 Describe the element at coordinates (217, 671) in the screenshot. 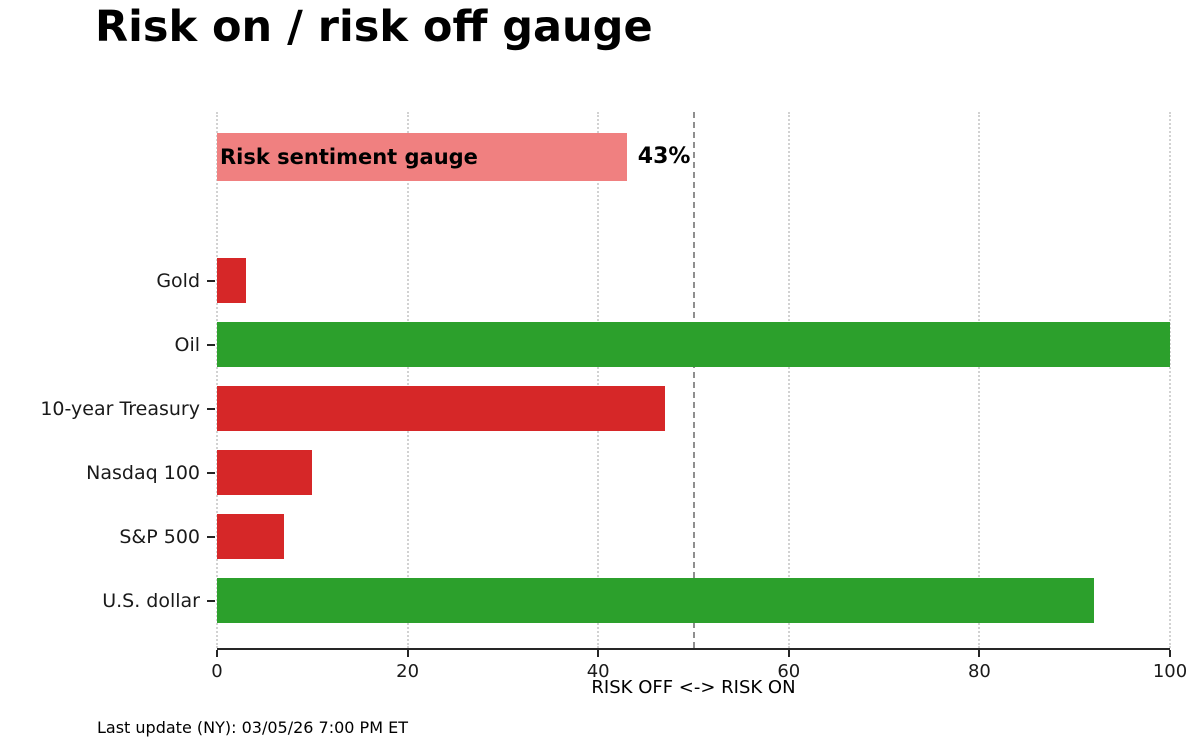

I see `x-tick-label-0: 0` at that location.